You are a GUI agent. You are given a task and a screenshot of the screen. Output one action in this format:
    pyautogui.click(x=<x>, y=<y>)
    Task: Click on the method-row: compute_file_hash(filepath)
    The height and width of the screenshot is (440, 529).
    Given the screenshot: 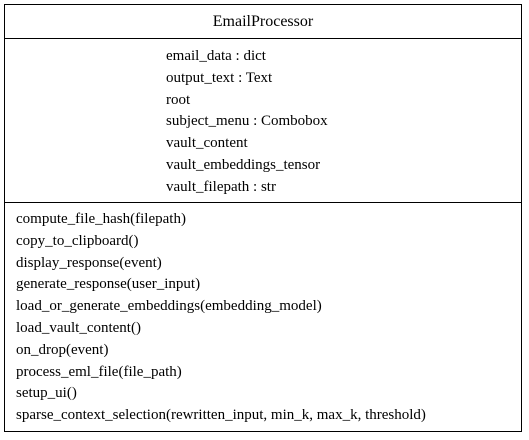 What is the action you would take?
    pyautogui.click(x=101, y=219)
    